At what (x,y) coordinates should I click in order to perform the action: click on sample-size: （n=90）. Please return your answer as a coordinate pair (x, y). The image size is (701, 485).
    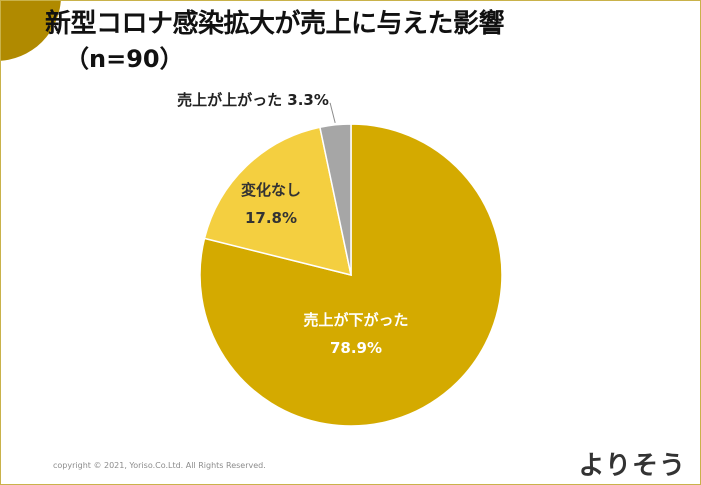
    Looking at the image, I should click on (124, 59).